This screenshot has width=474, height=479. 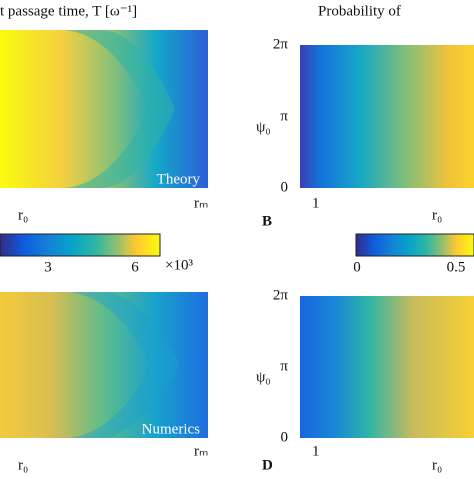 What do you see at coordinates (357, 267) in the screenshot?
I see `colorbar-tick: 0` at bounding box center [357, 267].